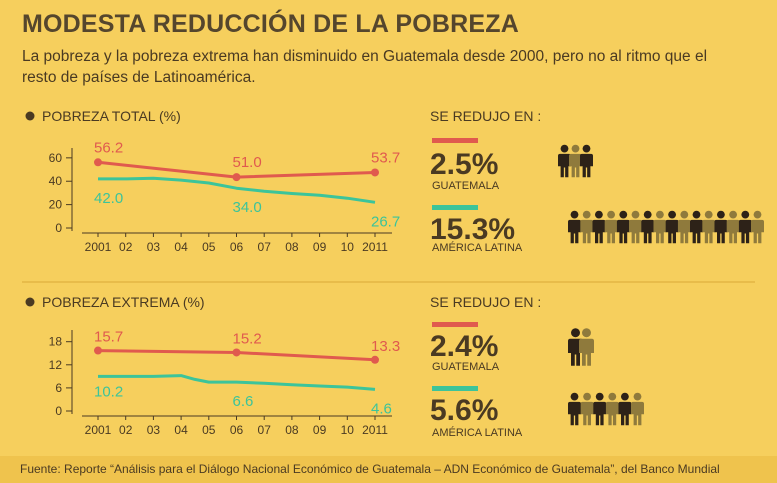  What do you see at coordinates (108, 147) in the screenshot?
I see `data-label-guatemala: 56.2` at bounding box center [108, 147].